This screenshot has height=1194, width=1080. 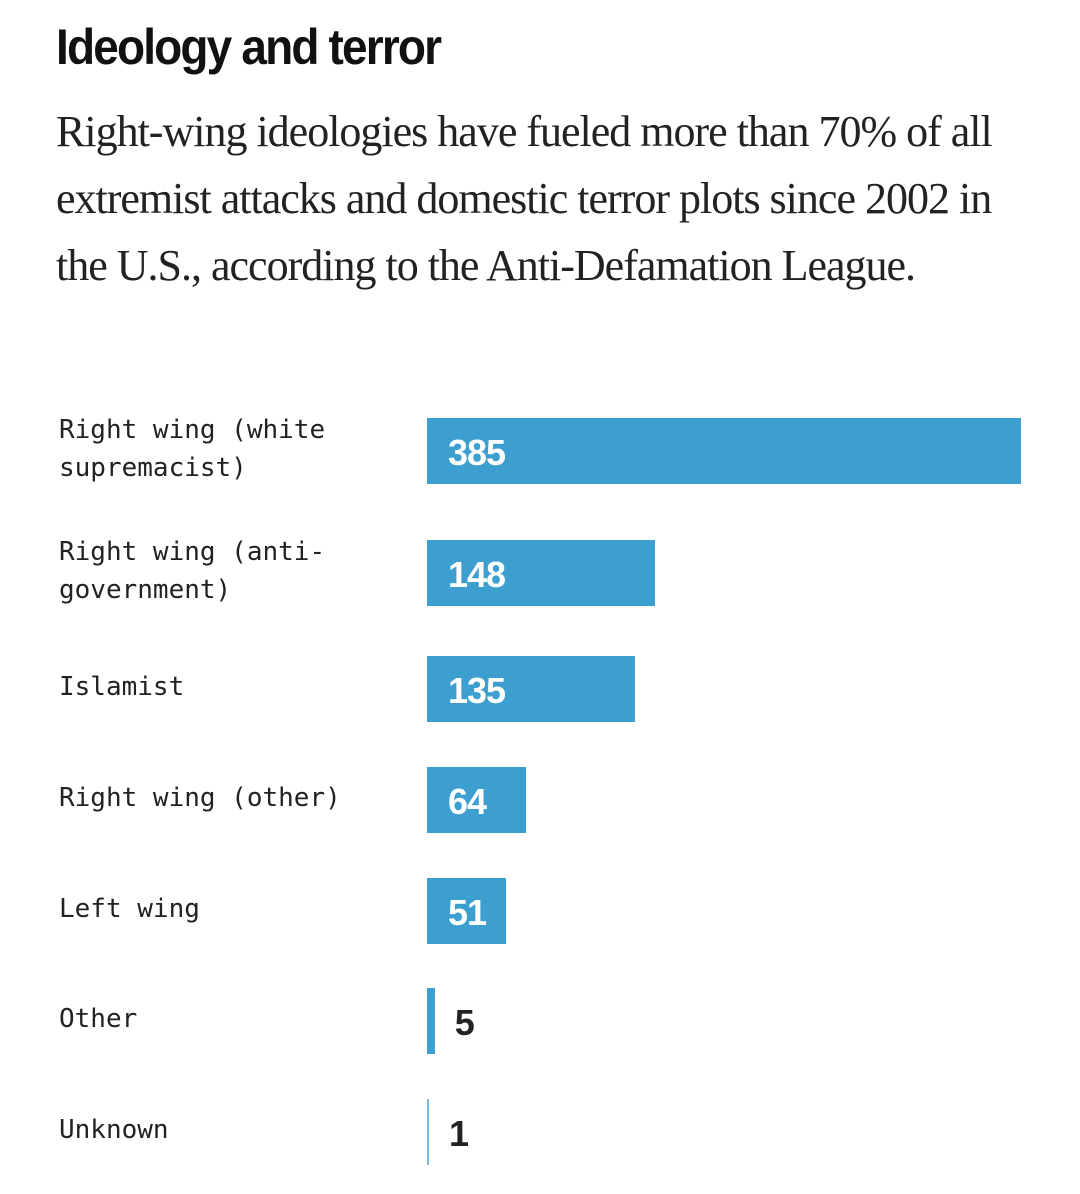 What do you see at coordinates (129, 909) in the screenshot?
I see `category-label: Left wing` at bounding box center [129, 909].